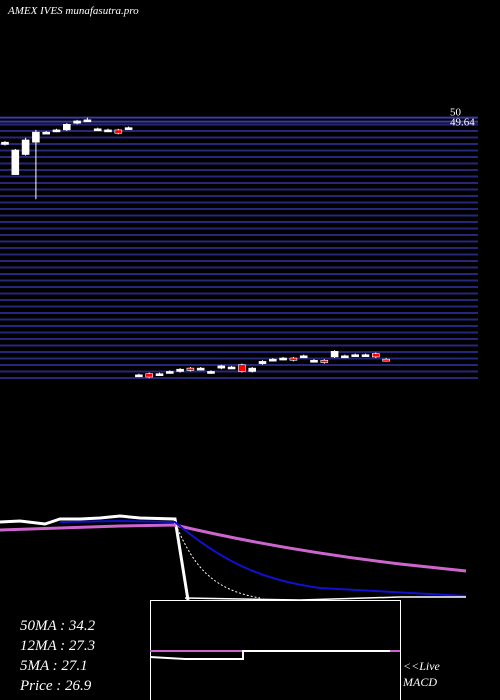 The image size is (500, 700). Describe the element at coordinates (73, 11) in the screenshot. I see `chart-title: AMEX IVES munafasutra.pro` at that location.